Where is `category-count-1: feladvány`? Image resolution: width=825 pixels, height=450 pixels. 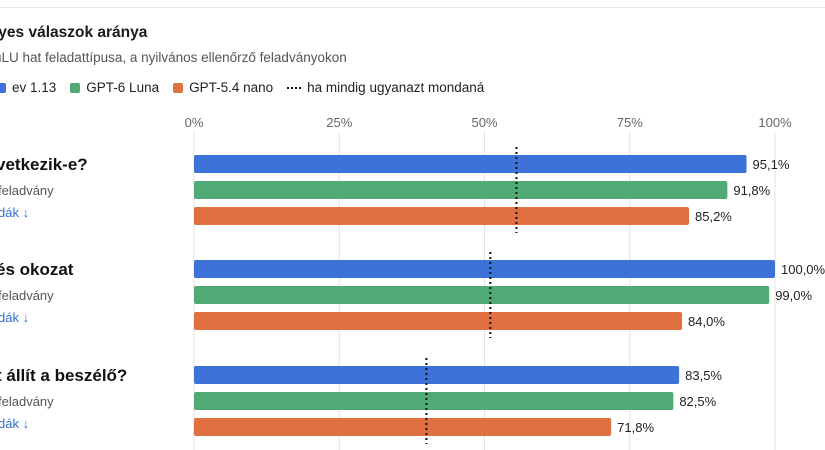
category-count-1: feladvány is located at coordinates (27, 295).